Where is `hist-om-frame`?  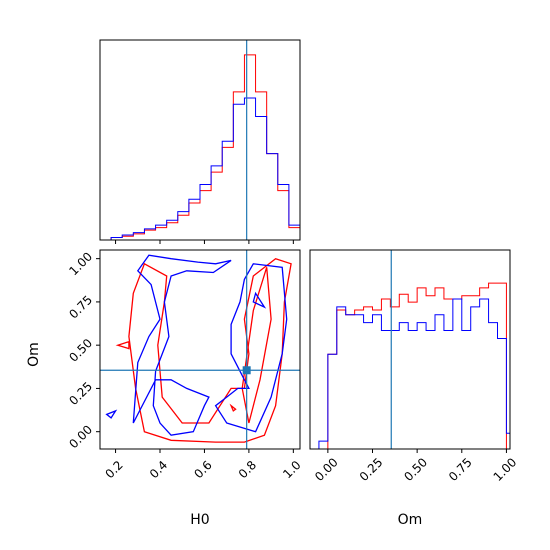
hist-om-frame is located at coordinates (410, 349).